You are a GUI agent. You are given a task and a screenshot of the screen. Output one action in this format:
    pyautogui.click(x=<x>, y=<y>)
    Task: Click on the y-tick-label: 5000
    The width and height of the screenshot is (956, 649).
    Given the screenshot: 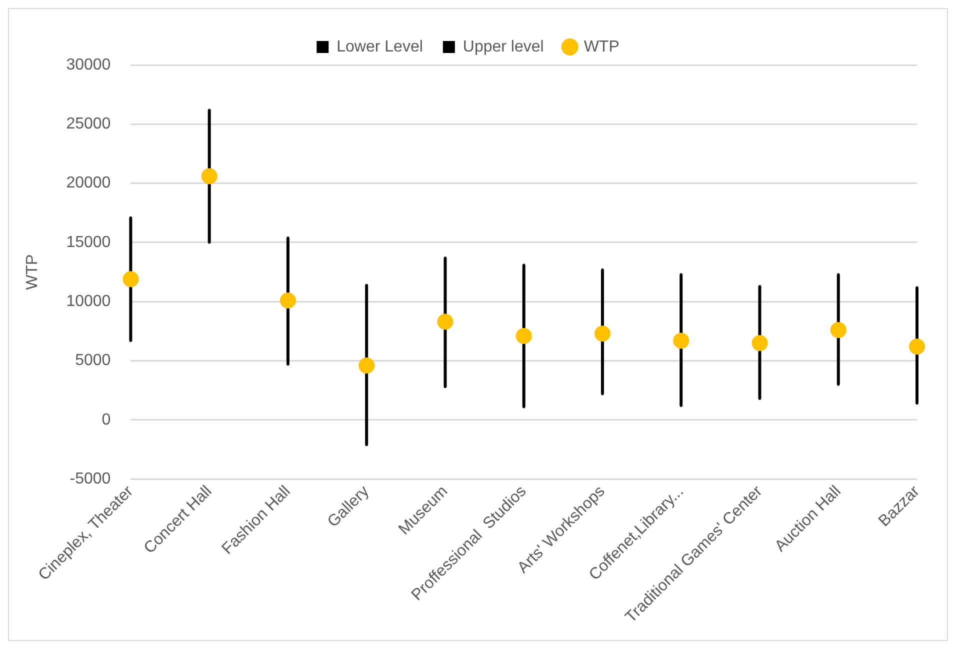 What is the action you would take?
    pyautogui.click(x=93, y=361)
    